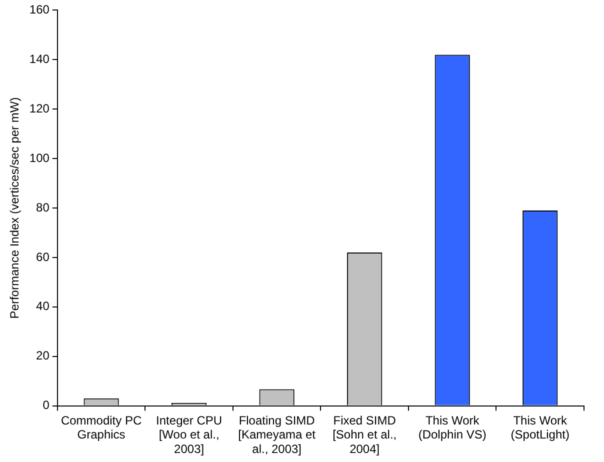  Describe the element at coordinates (277, 434) in the screenshot. I see `x-tick-label: Floating SIMD [Kameyama et al., 2003]` at that location.